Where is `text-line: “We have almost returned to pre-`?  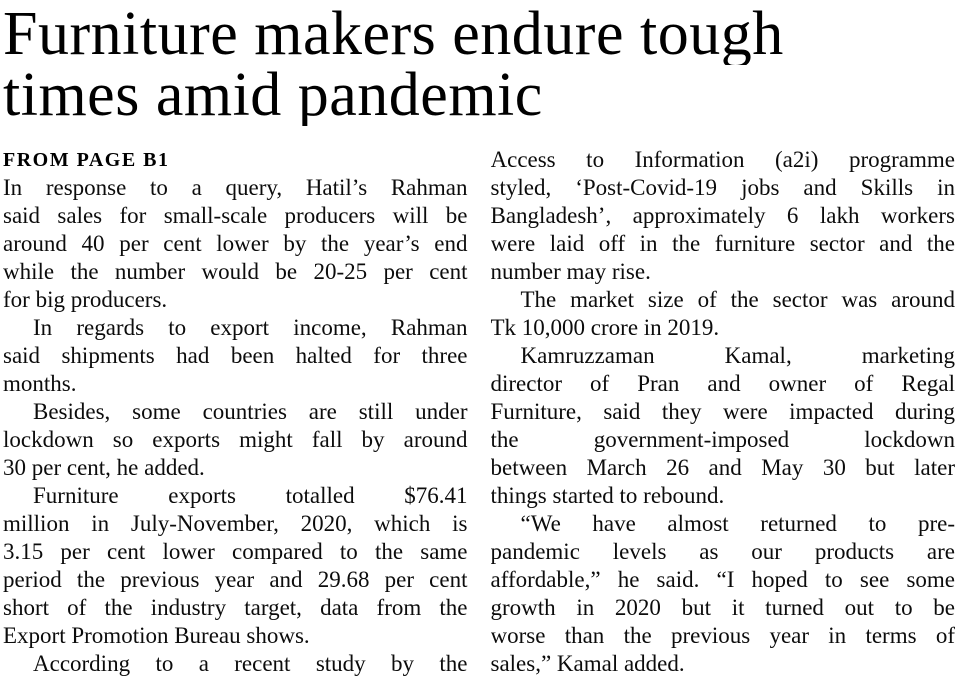
text-line: “We have almost returned to pre- is located at coordinates (738, 523).